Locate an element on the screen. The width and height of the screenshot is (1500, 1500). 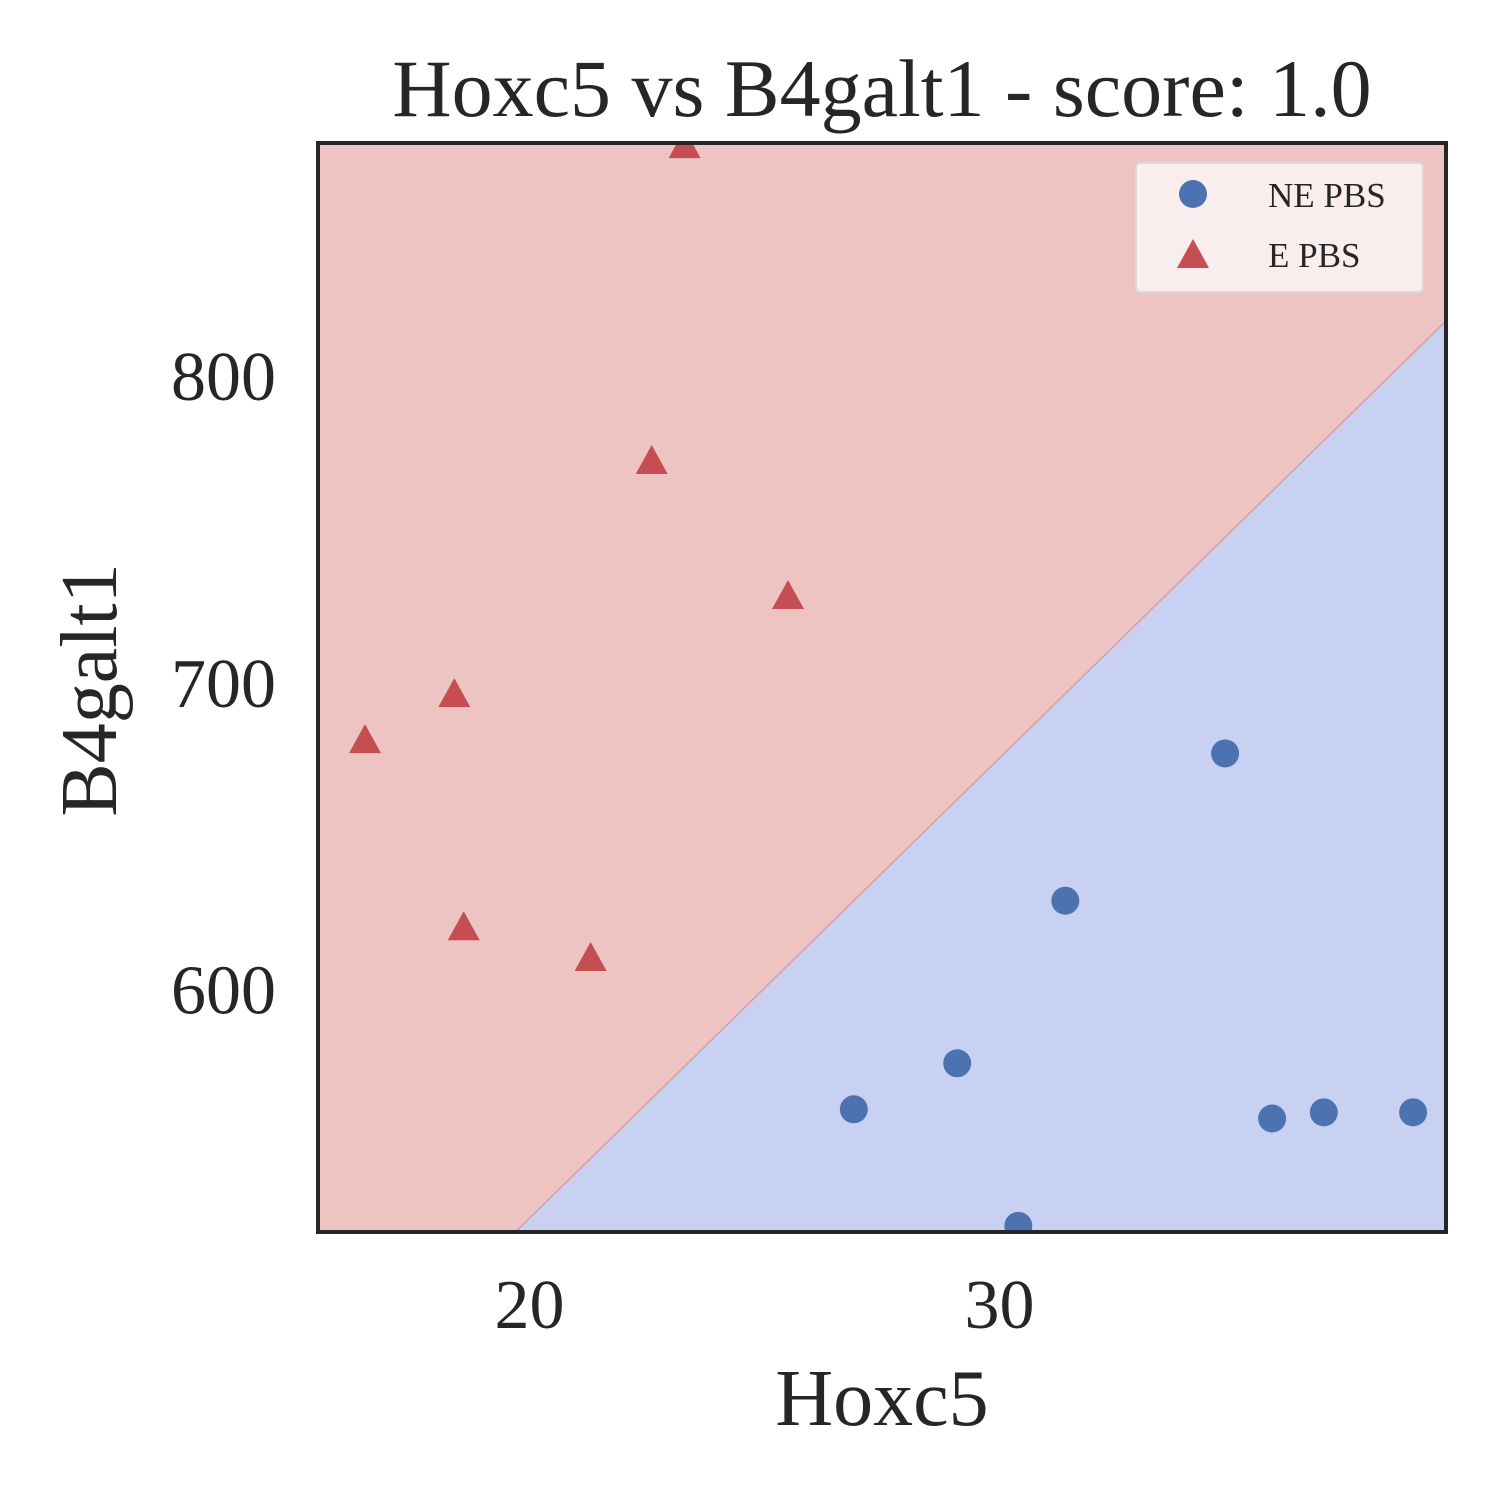
legend-label-ne-pbs: NE PBS is located at coordinates (1327, 195).